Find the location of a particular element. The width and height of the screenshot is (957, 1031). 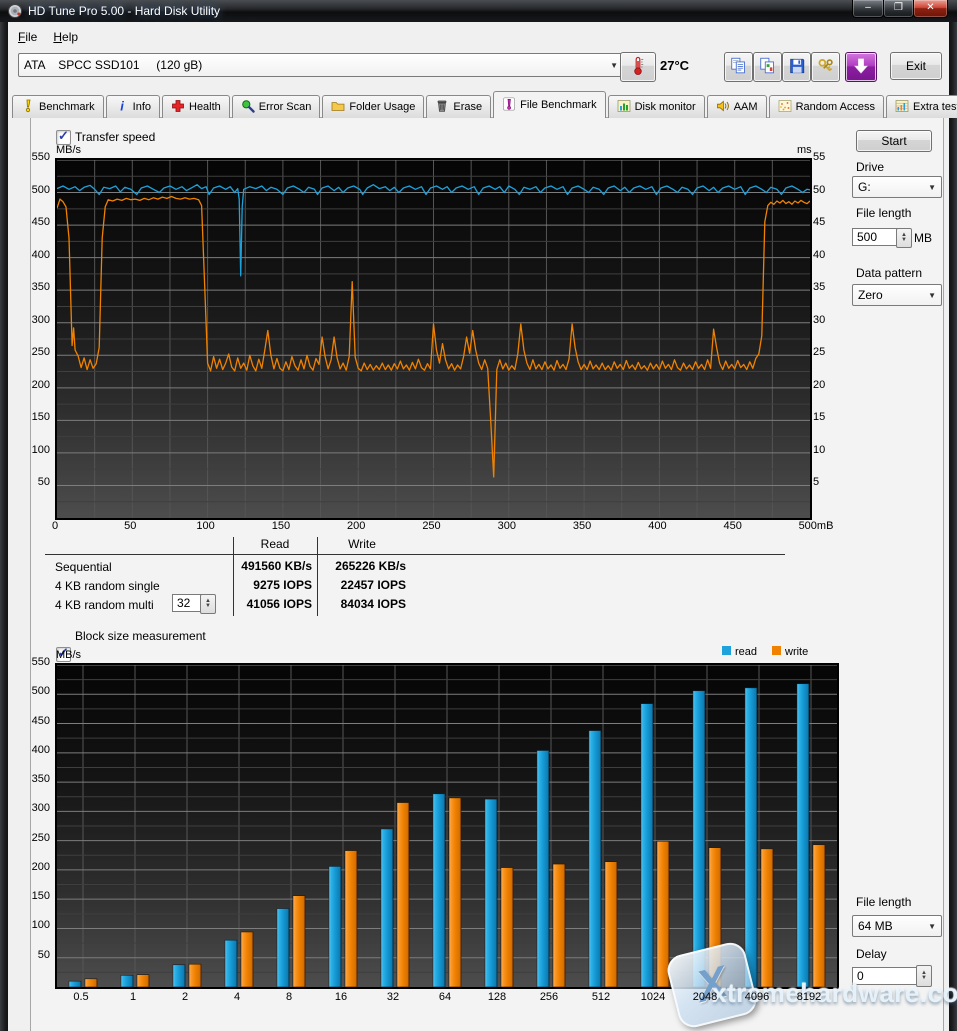

menu-help: Help is located at coordinates (66, 37).